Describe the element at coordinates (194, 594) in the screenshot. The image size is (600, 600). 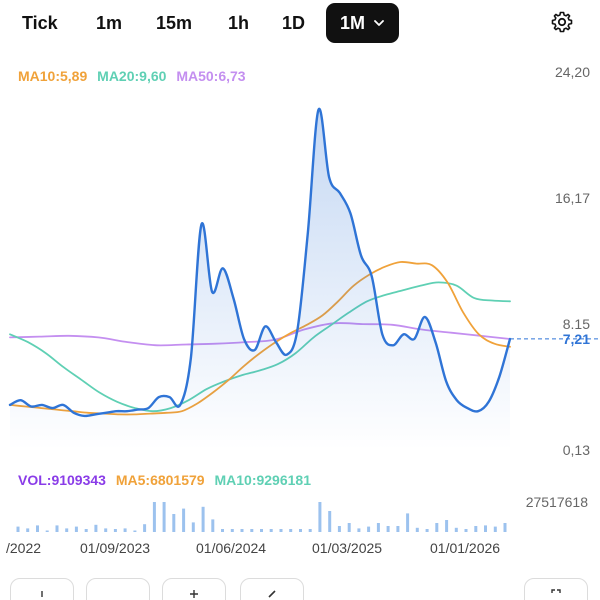
I see `sparkle-icon` at that location.